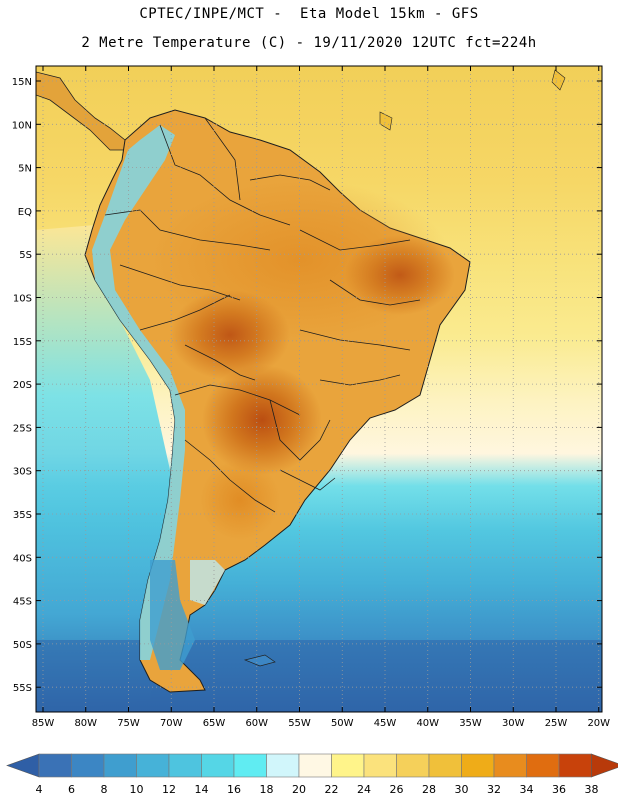  What do you see at coordinates (22, 515) in the screenshot?
I see `lat-label: 35S` at bounding box center [22, 515].